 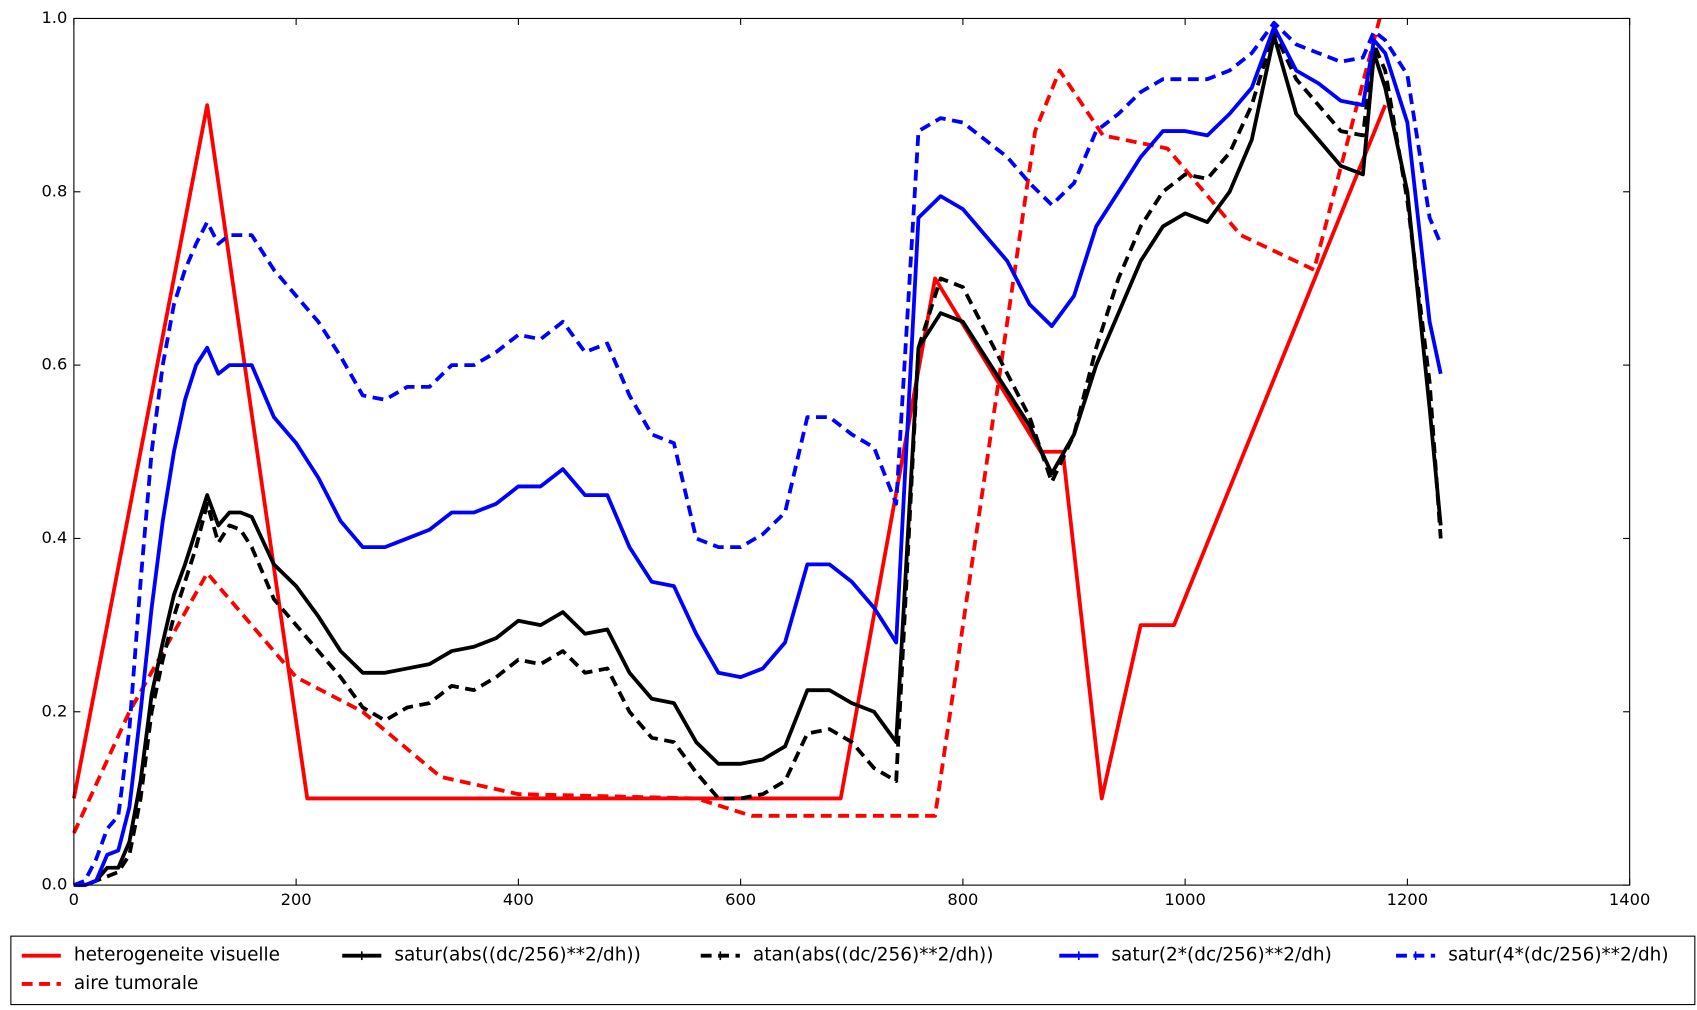 What do you see at coordinates (740, 899) in the screenshot?
I see `x-tick-label: 600` at bounding box center [740, 899].